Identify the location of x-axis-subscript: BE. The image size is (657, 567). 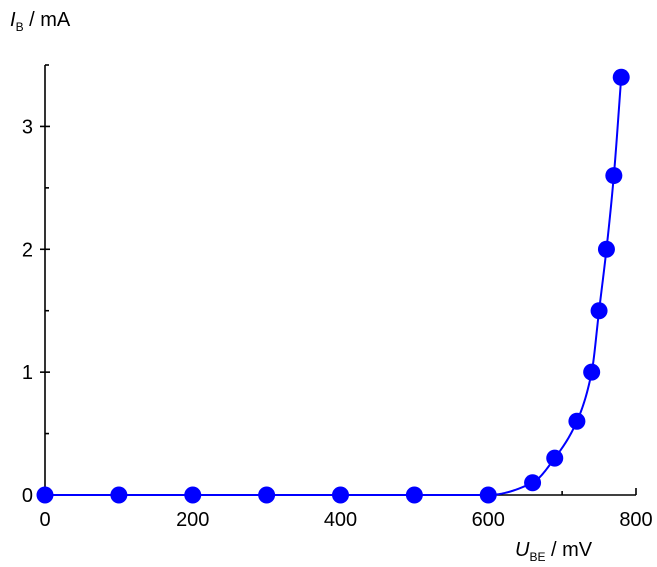
(537, 557).